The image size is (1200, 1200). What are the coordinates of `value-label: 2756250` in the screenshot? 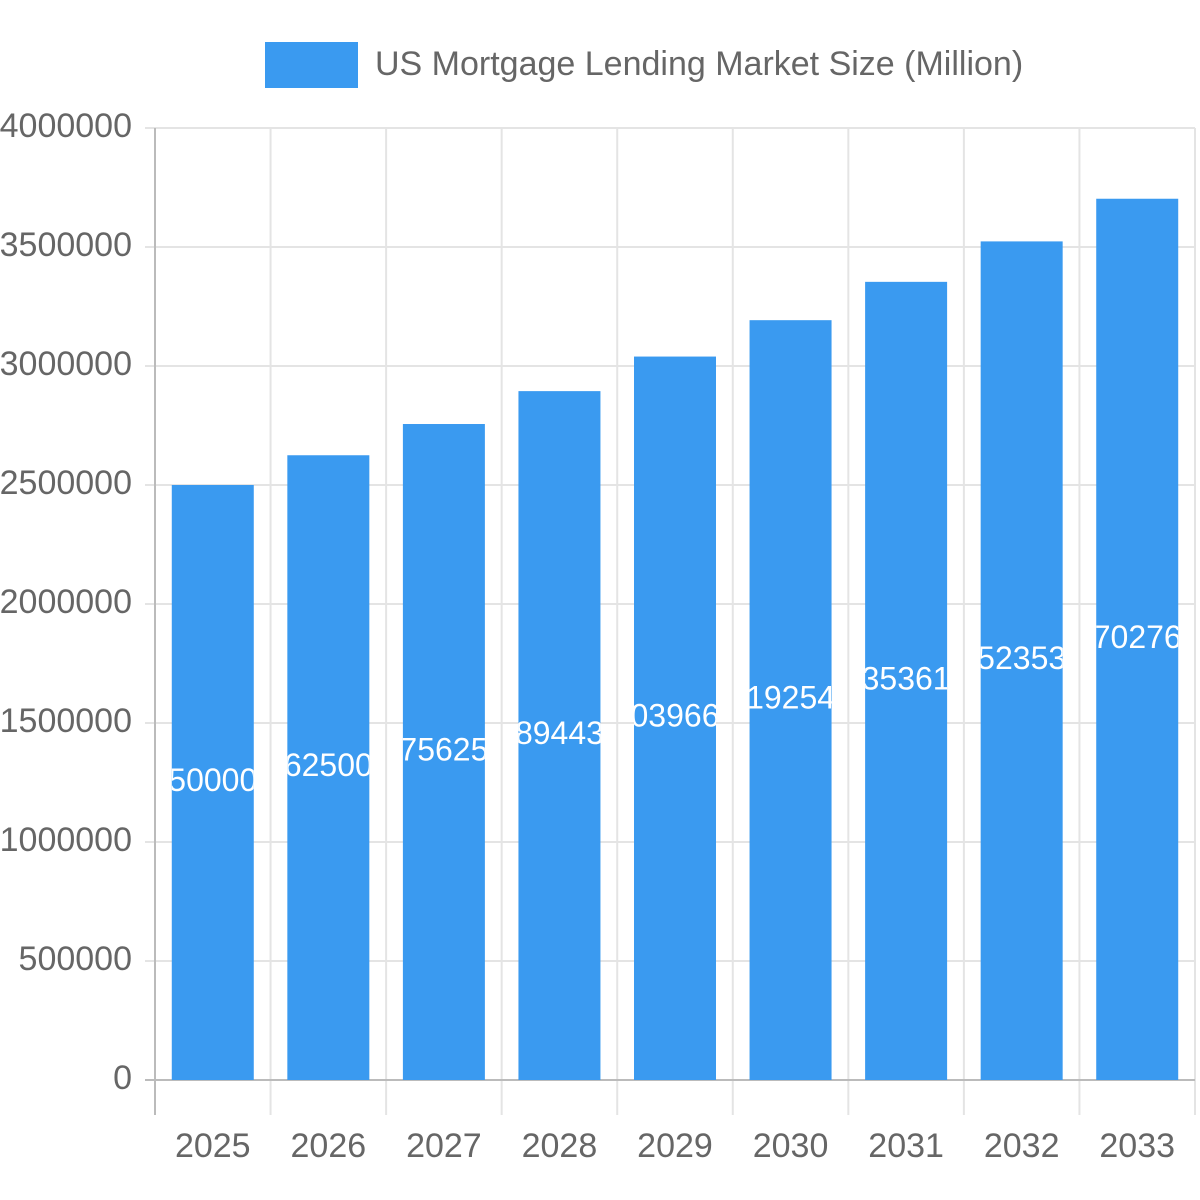 It's located at (444, 749).